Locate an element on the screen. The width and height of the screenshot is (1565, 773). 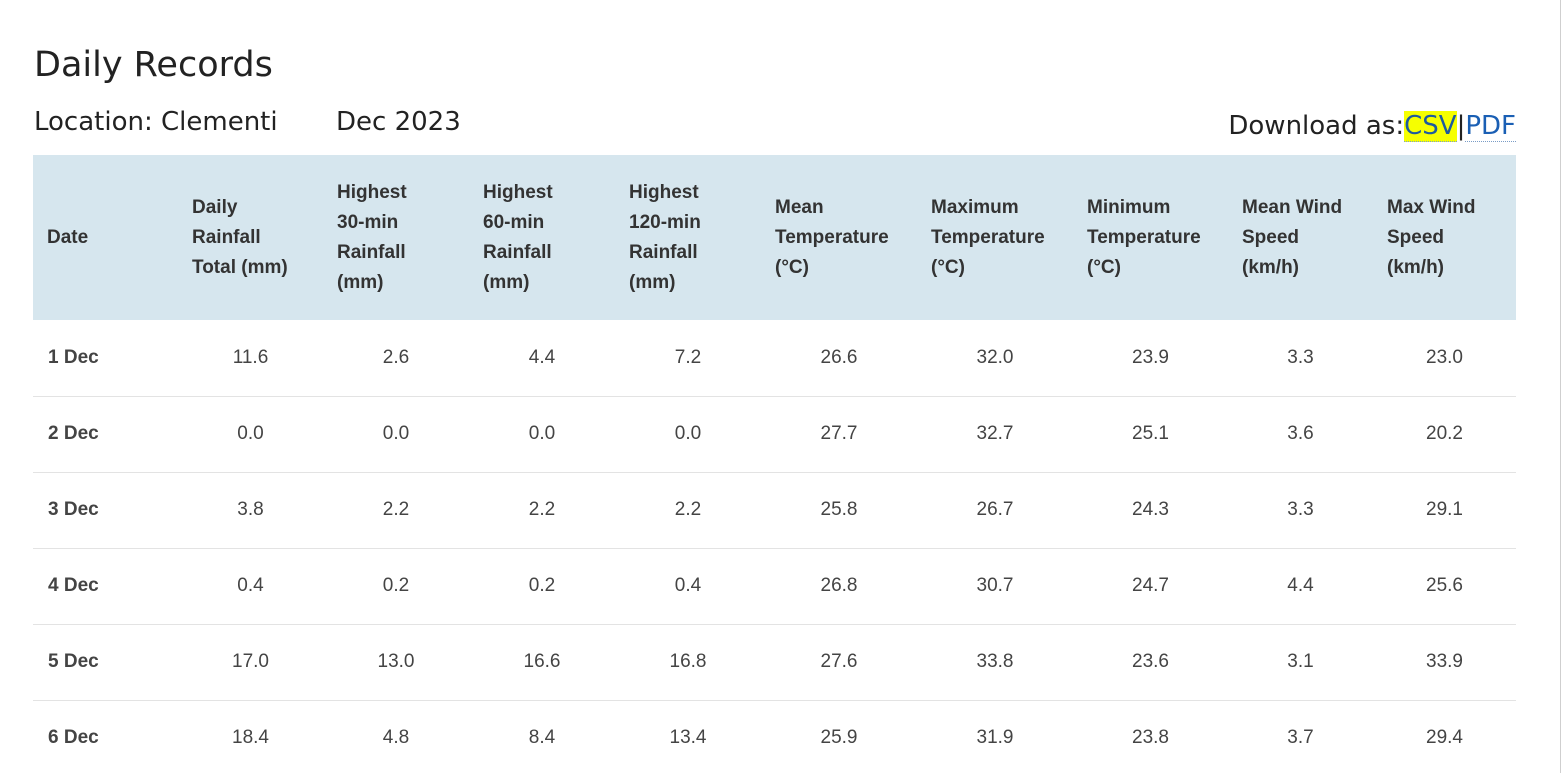
column-header: Highest 30-min Rainfall (mm) is located at coordinates (396, 237).